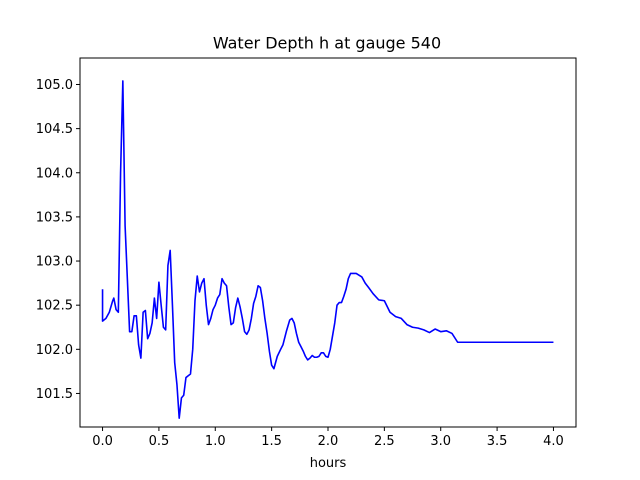 The image size is (640, 480). What do you see at coordinates (54, 350) in the screenshot?
I see `y-tick-label: 102.0` at bounding box center [54, 350].